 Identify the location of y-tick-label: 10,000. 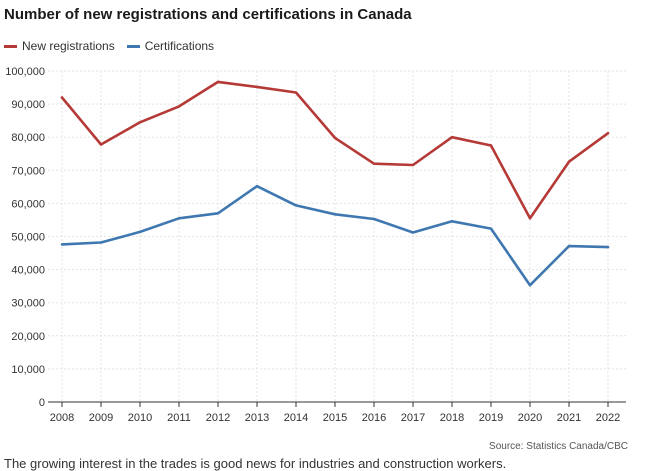
(28, 370).